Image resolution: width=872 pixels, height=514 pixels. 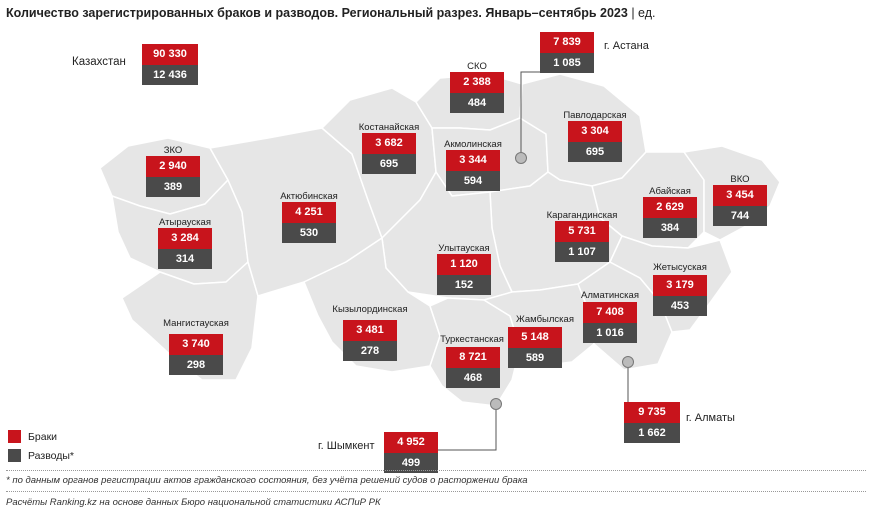 What do you see at coordinates (740, 216) in the screenshot?
I see `divorces-value: 744` at bounding box center [740, 216].